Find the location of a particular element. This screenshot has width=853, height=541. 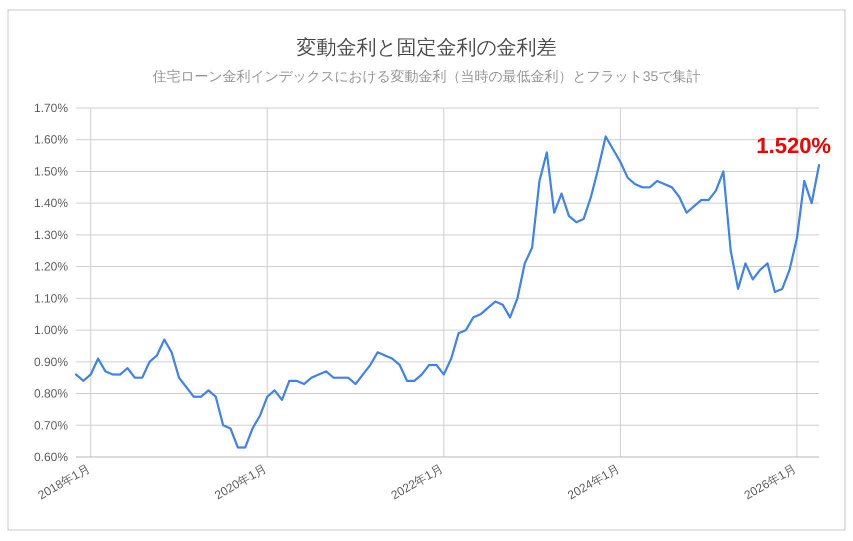

x-tick-label: 2026年1月 is located at coordinates (770, 481).